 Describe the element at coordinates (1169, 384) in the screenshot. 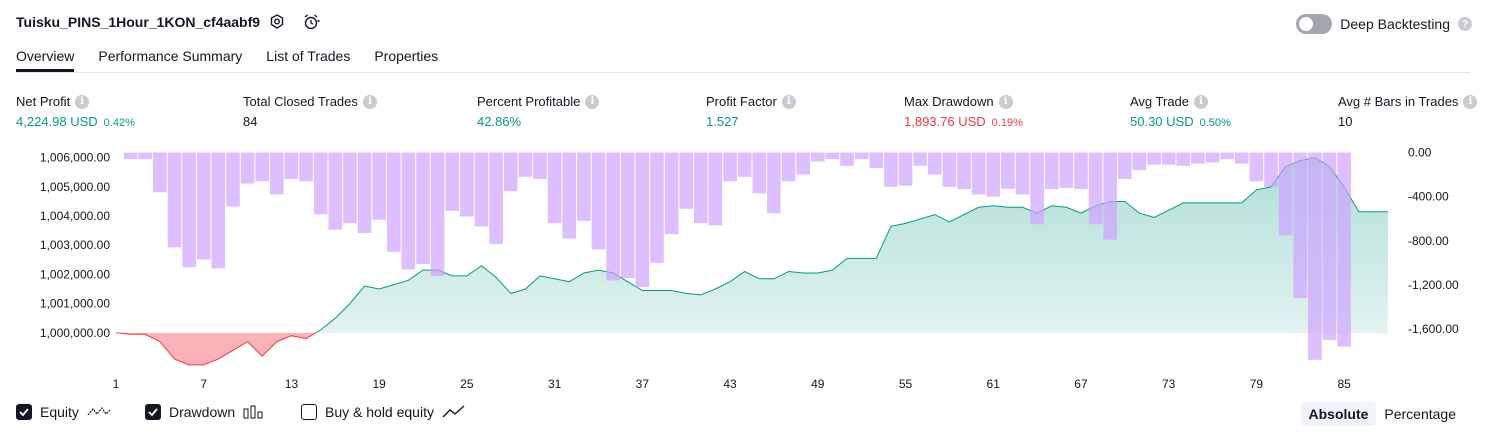

I see `x-tick-label: 73` at that location.